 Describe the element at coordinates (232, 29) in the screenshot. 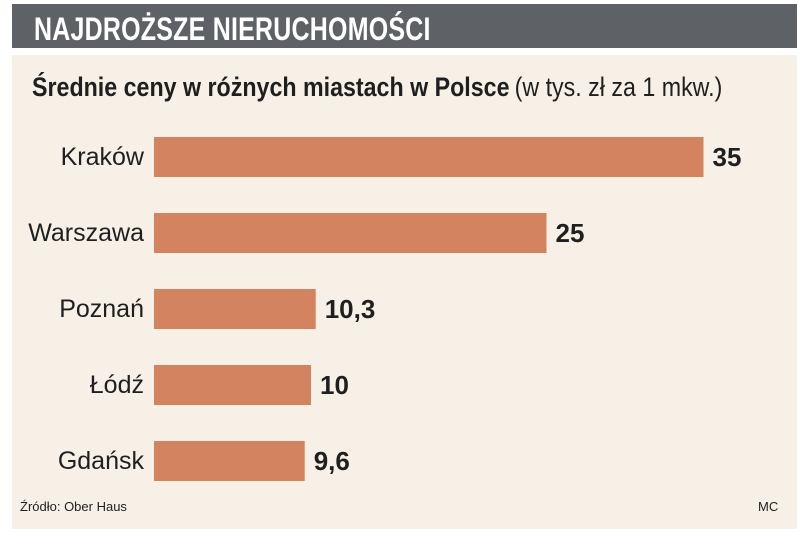

I see `chart-header-title: NAJDROŻSZE NIERUCHOMOŚCI` at that location.